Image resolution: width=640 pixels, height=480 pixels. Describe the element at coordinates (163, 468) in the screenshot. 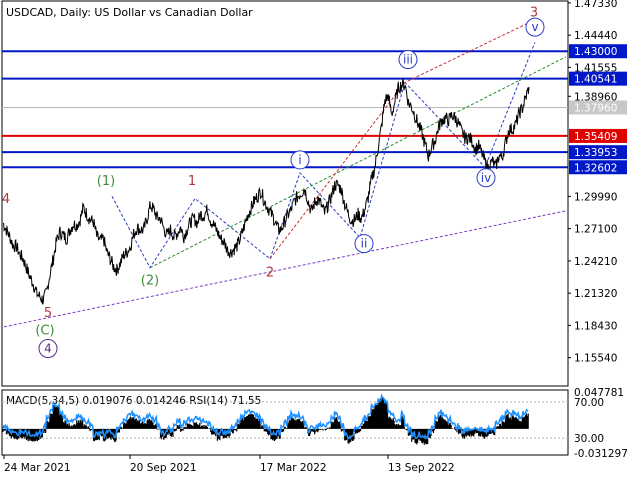

I see `x-tick-label-1: 20 Sep 2021` at that location.